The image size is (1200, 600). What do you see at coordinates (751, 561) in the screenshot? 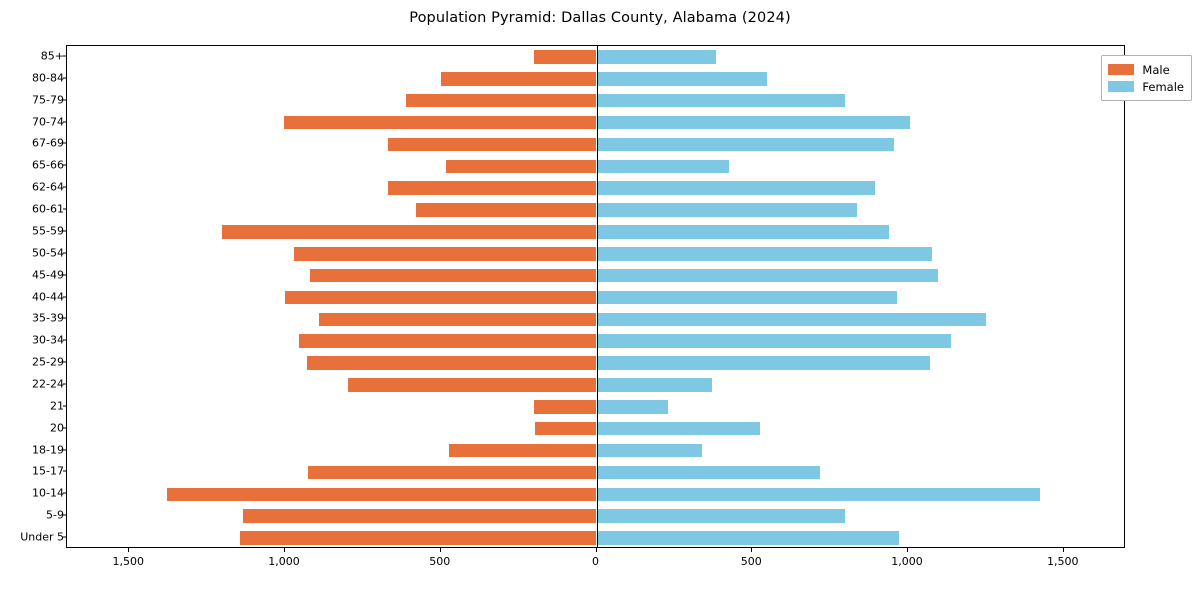
I see `x-axis-tick-label: 500` at bounding box center [751, 561].